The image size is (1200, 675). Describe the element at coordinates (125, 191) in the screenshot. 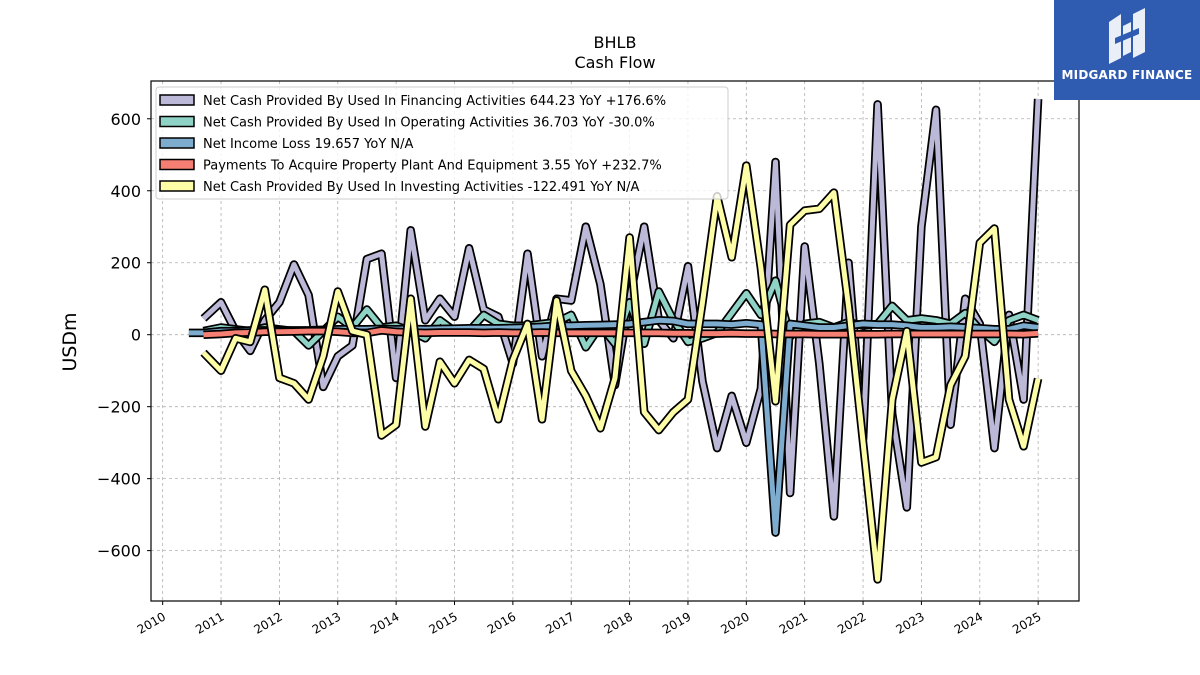

I see `y-tick-label: 400` at that location.